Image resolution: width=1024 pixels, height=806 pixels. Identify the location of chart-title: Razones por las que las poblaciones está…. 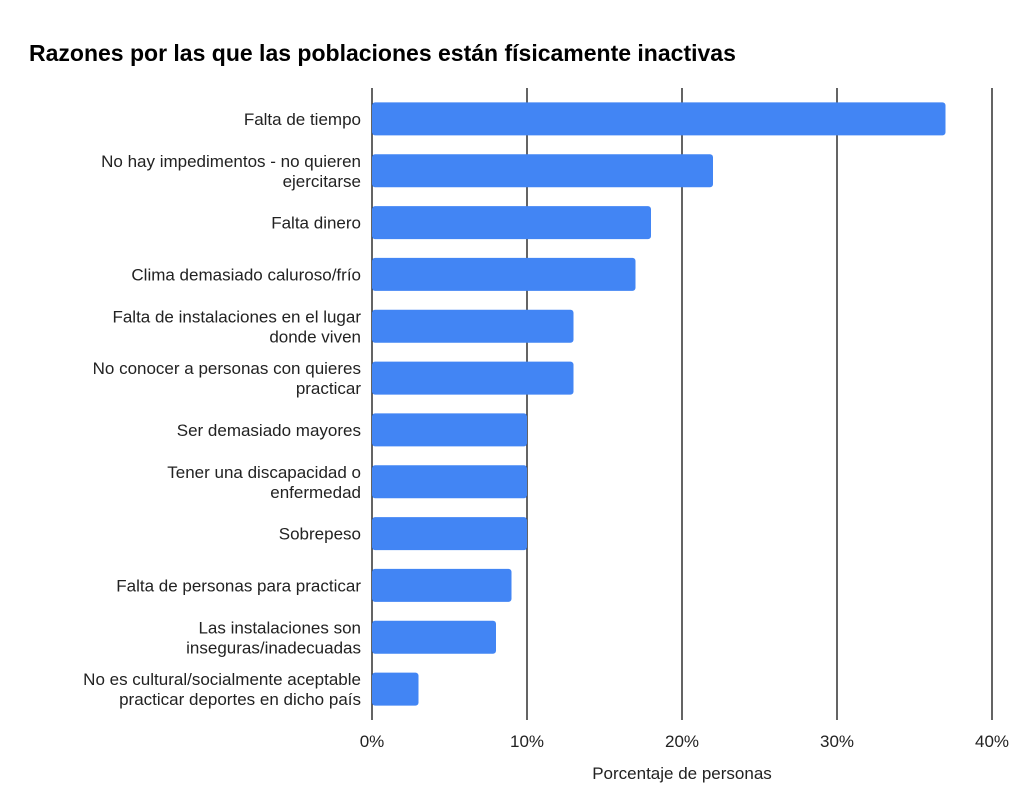
(382, 53).